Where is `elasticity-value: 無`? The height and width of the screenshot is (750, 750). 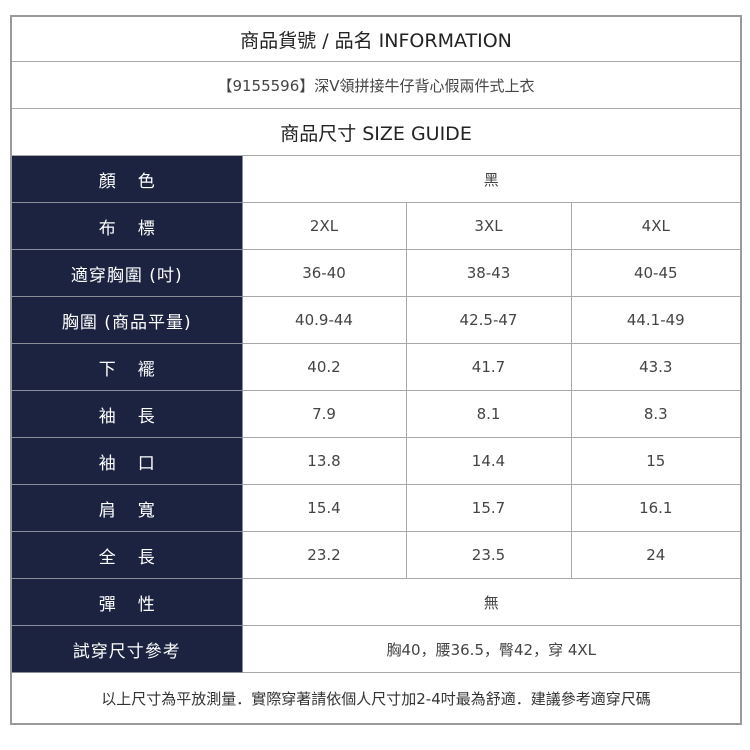 elasticity-value: 無 is located at coordinates (491, 602).